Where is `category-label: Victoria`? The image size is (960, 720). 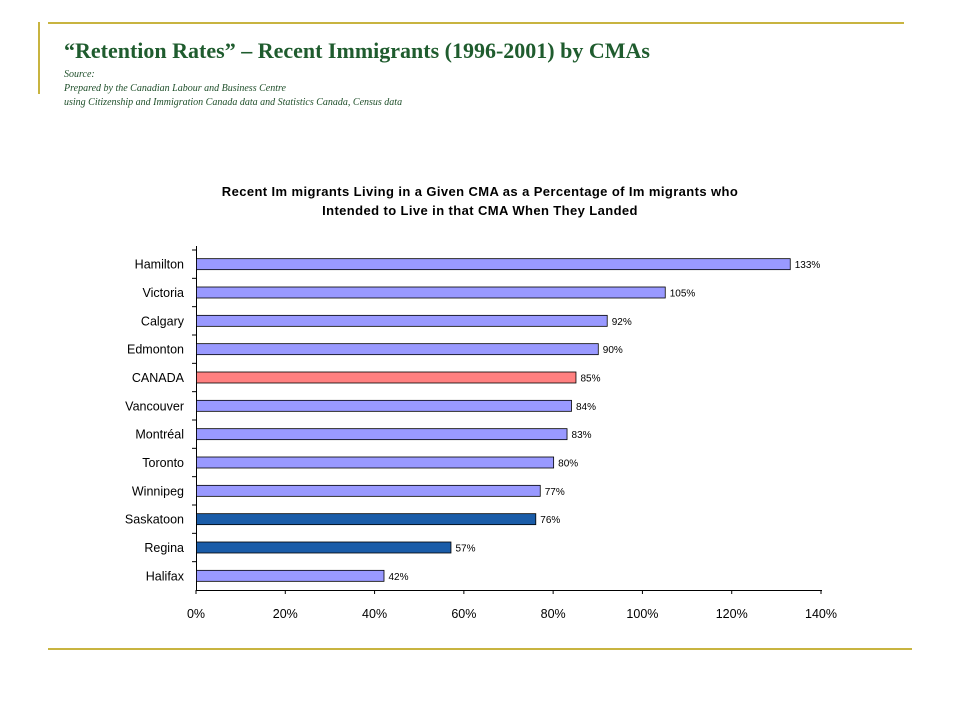 category-label: Victoria is located at coordinates (164, 293).